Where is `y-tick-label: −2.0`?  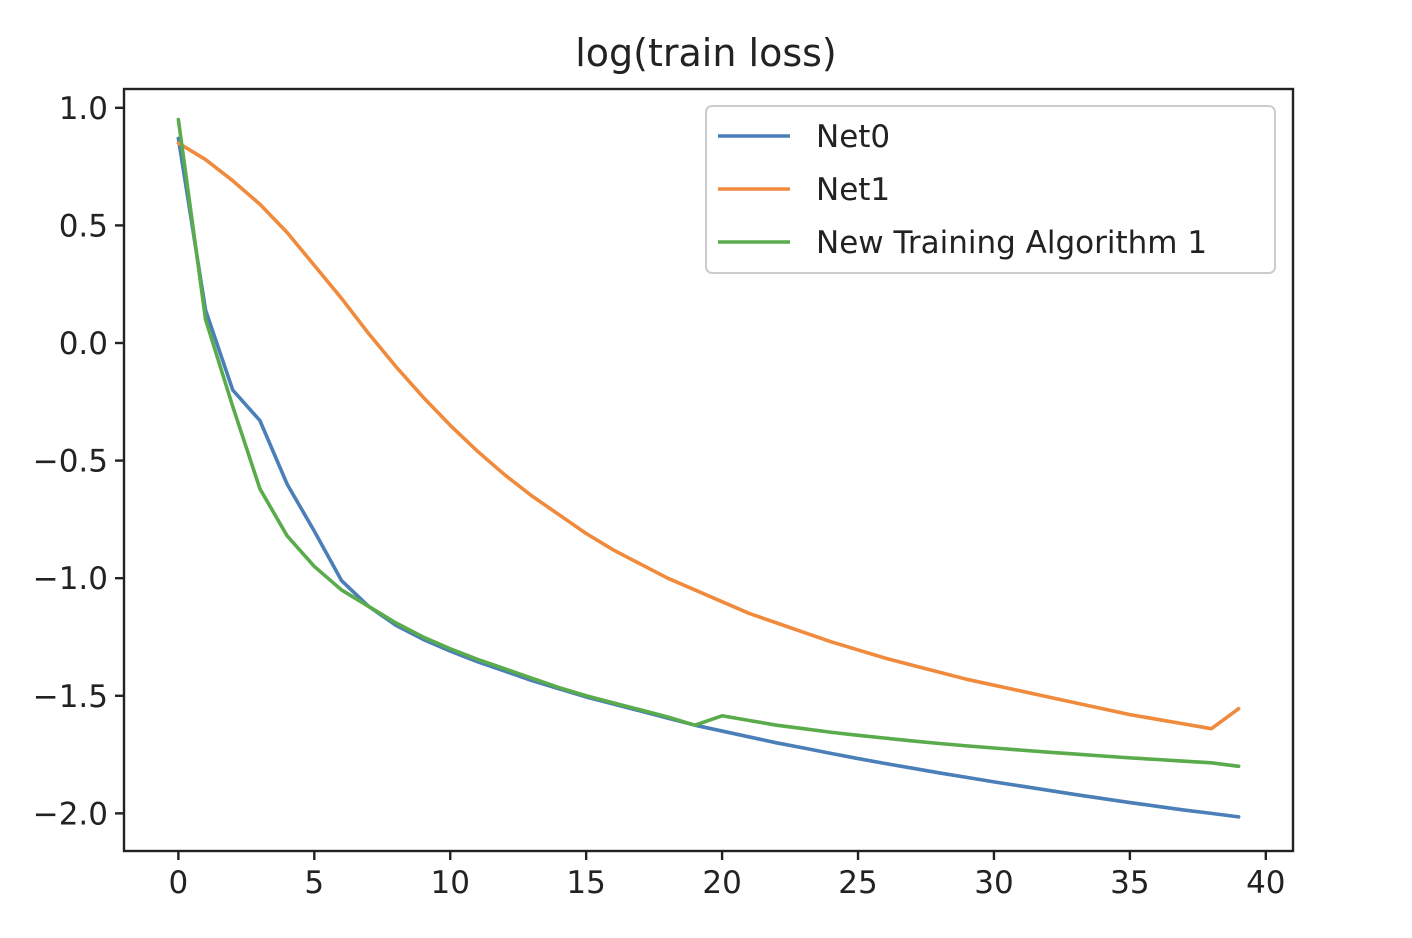 y-tick-label: −2.0 is located at coordinates (70, 814).